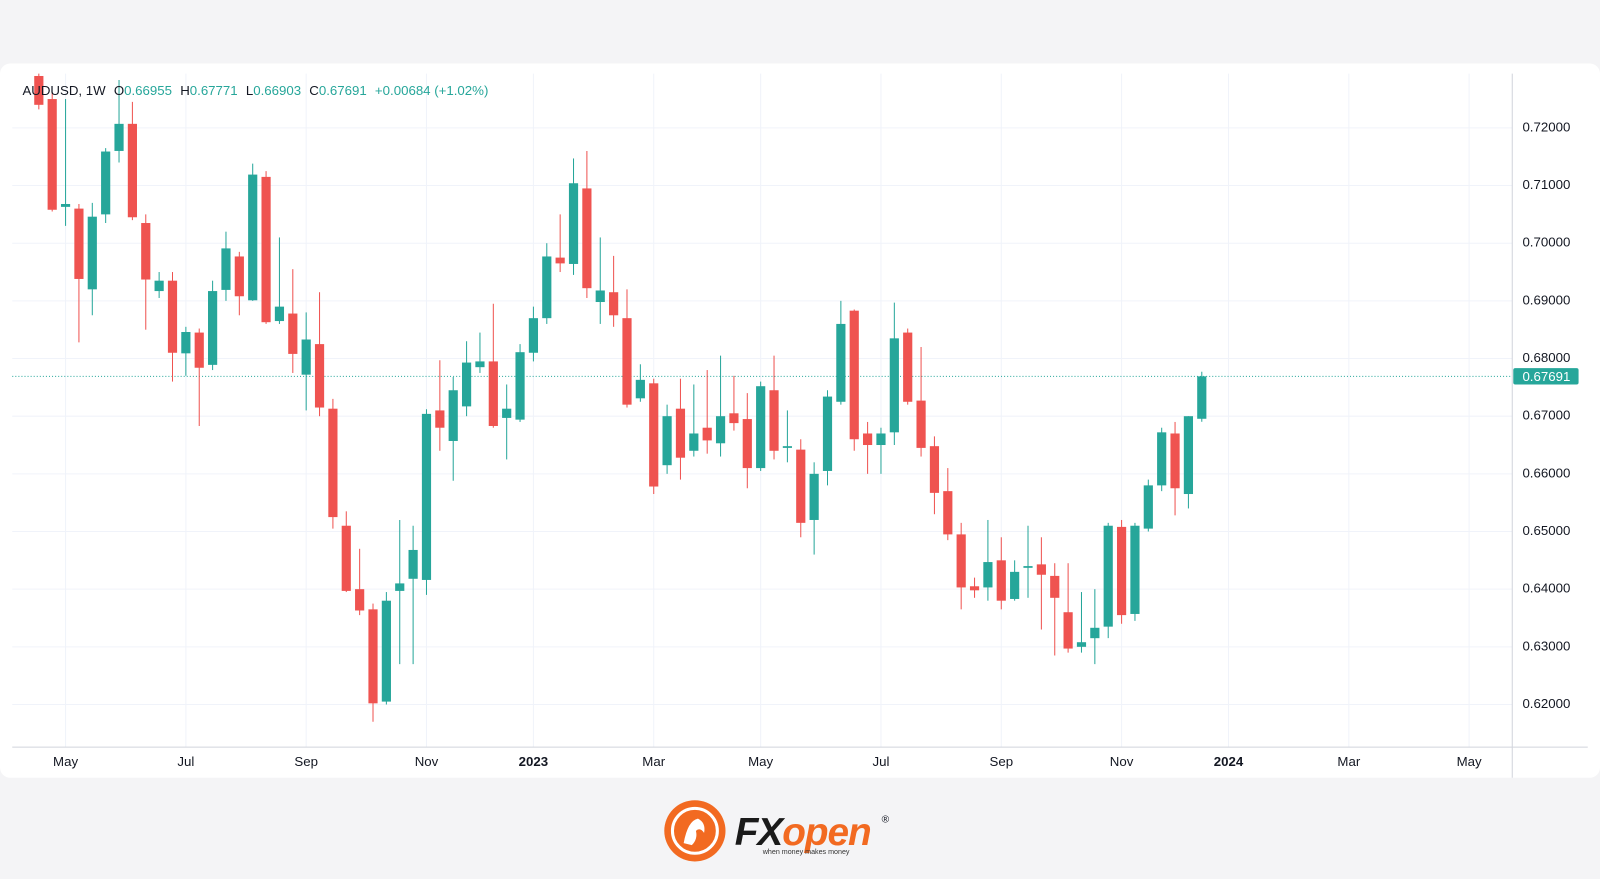  I want to click on last-price-badge, so click(1546, 376).